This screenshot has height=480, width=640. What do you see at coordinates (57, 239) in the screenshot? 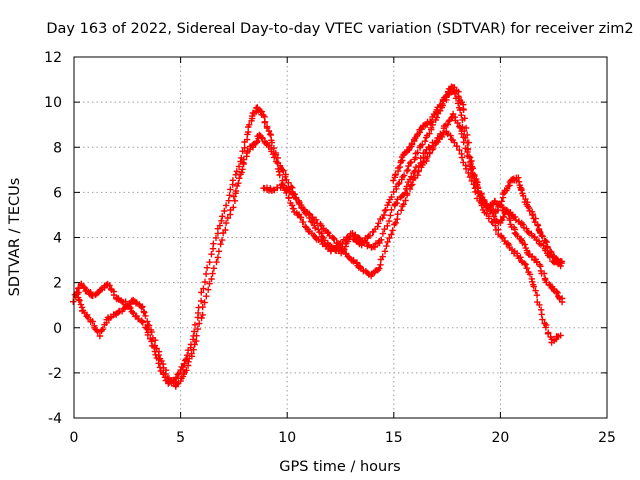
I see `y-tick-label: 4` at bounding box center [57, 239].